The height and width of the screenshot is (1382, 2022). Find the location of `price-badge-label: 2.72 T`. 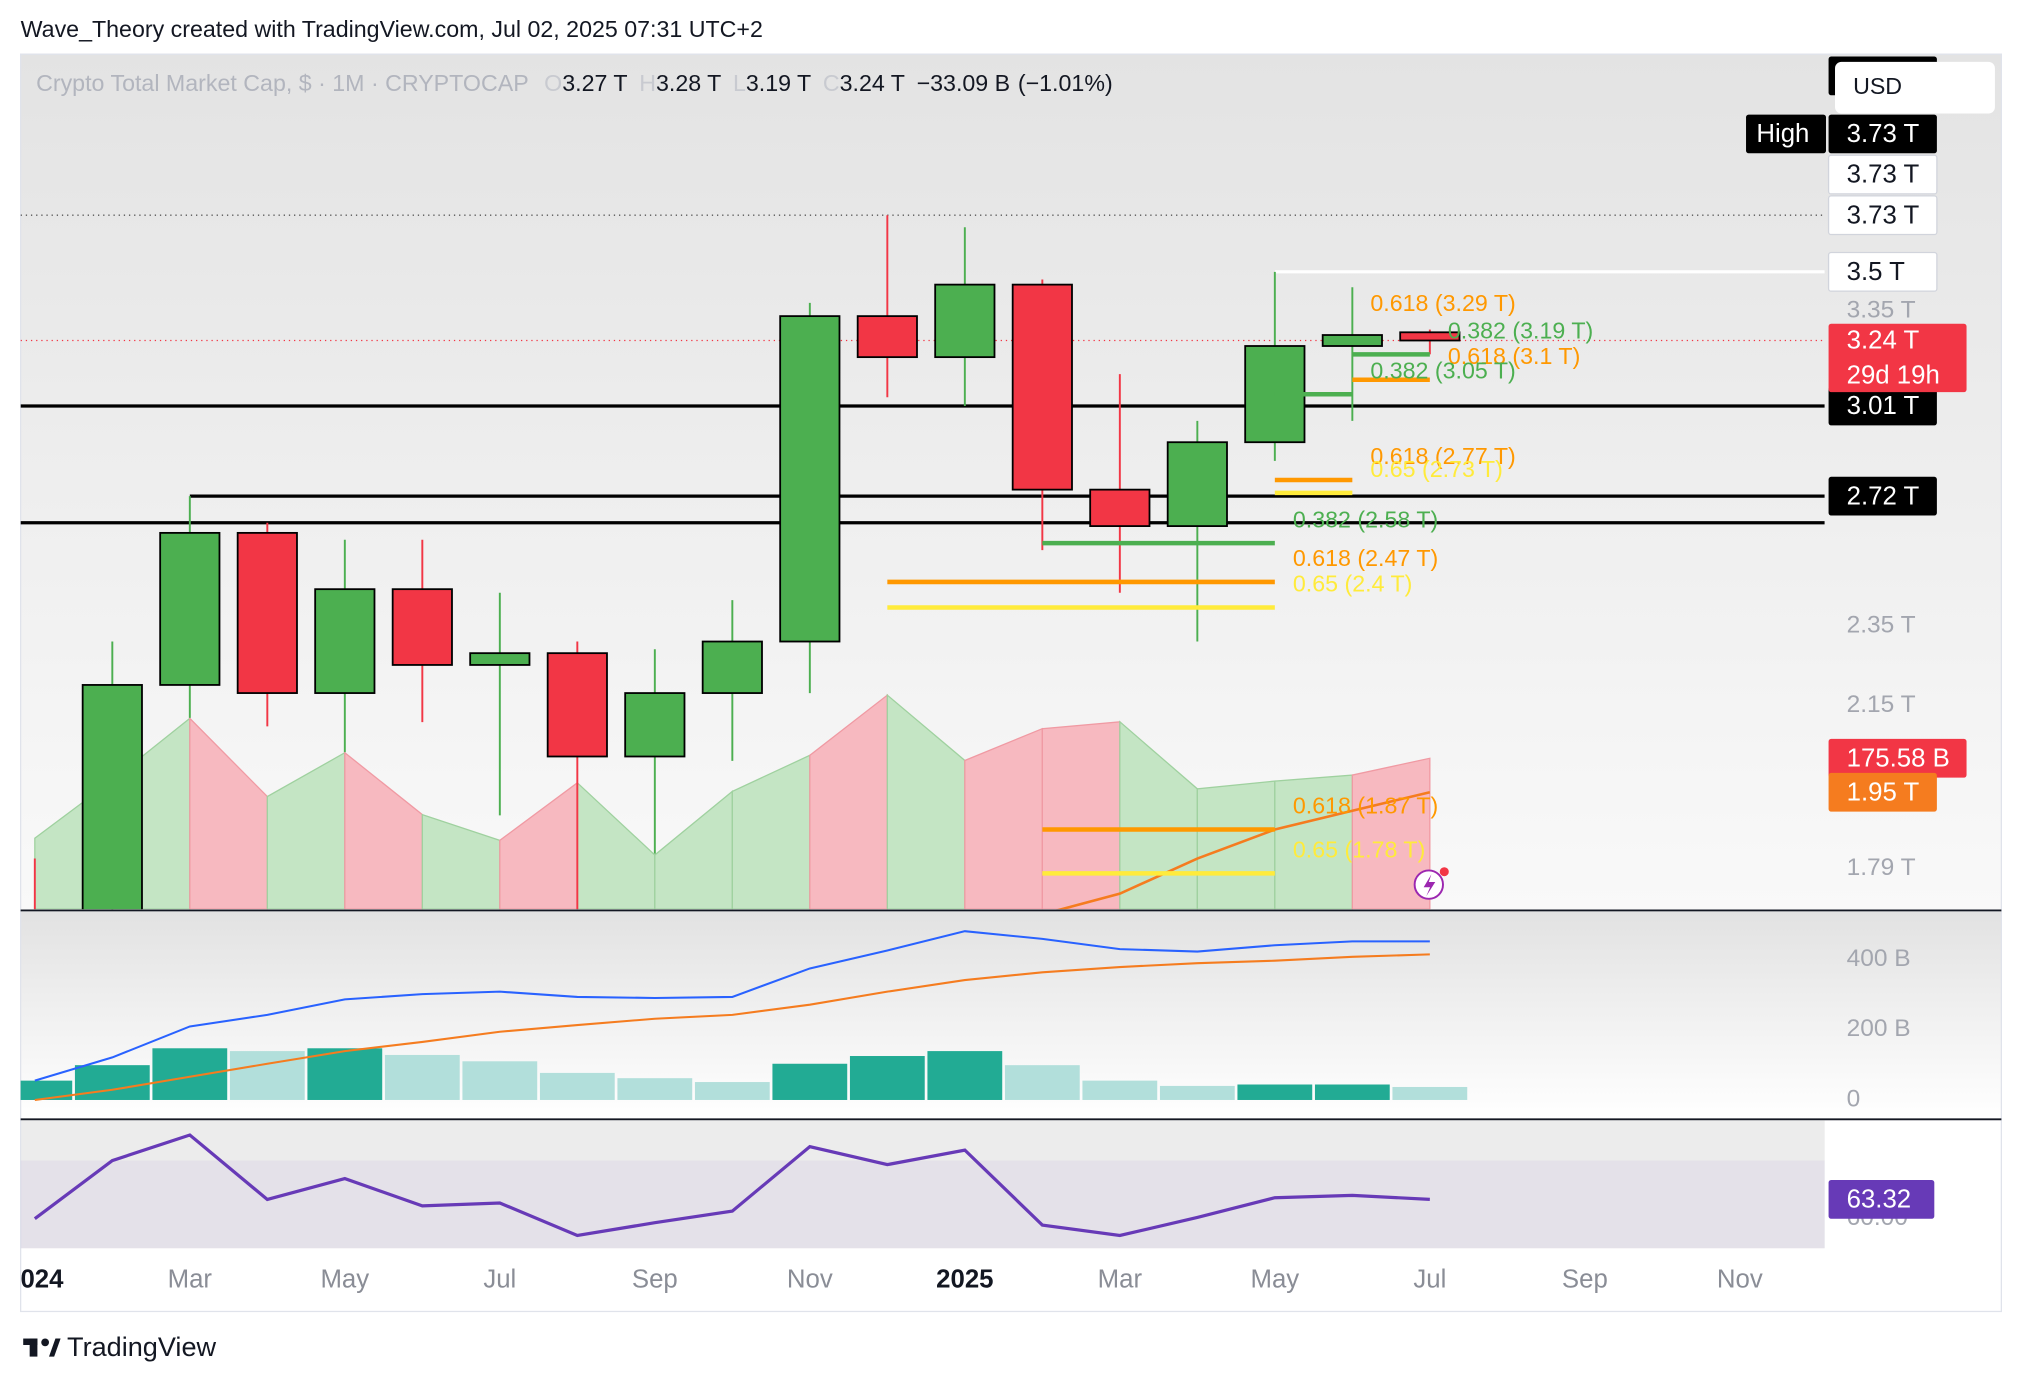

price-badge-label: 2.72 T is located at coordinates (1883, 496).